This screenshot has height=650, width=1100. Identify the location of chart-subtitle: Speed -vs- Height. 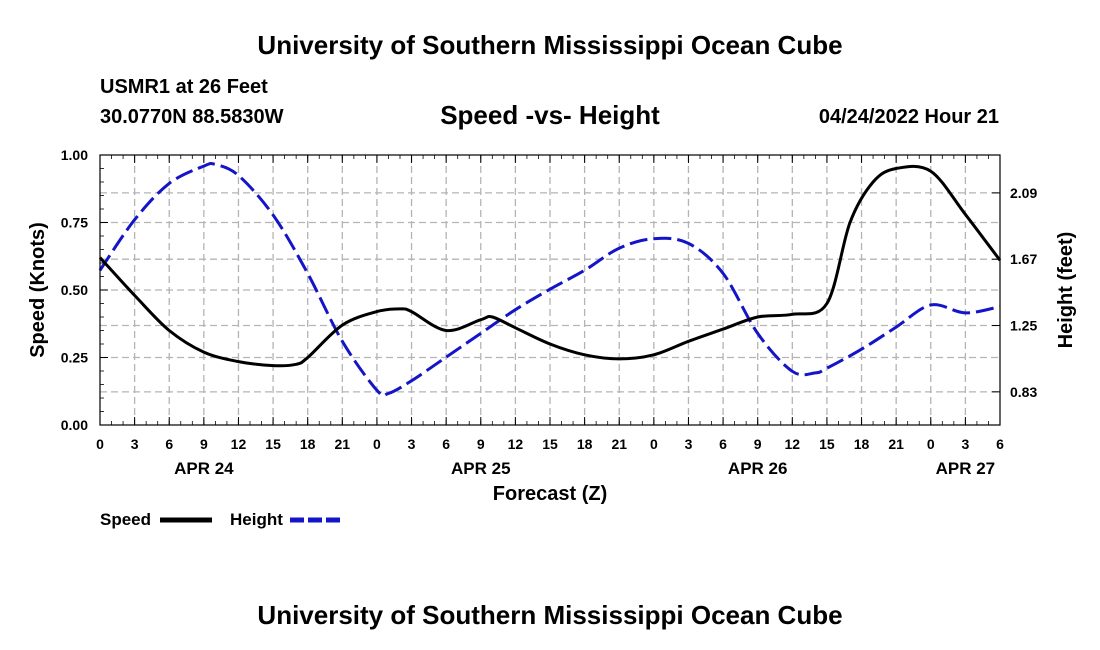
(550, 115).